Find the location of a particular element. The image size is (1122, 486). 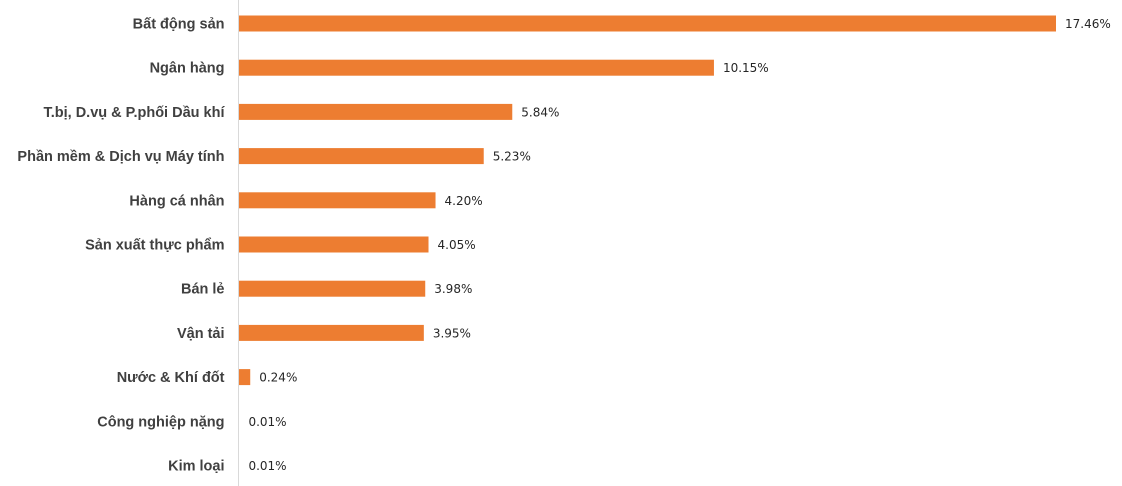

value-label-10: 0.01% is located at coordinates (267, 466).